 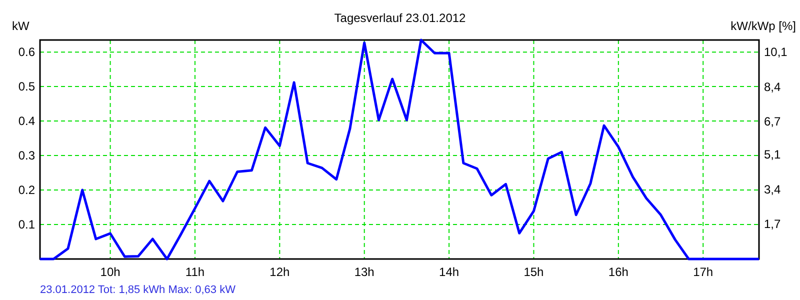 I want to click on y-tick-label: 0.2, so click(x=27, y=190).